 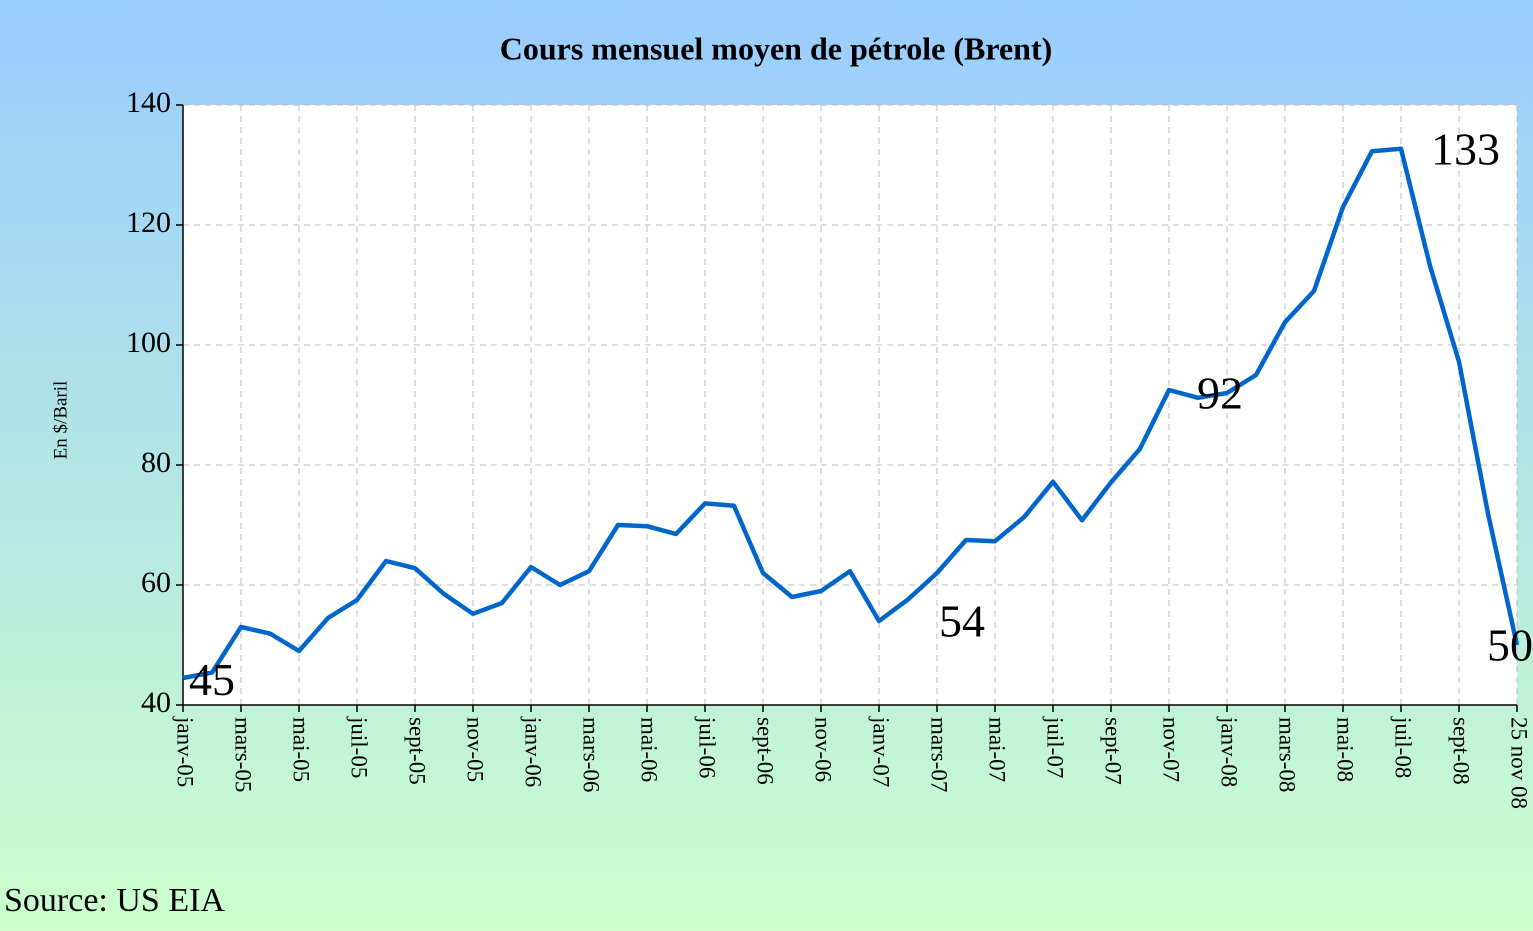 What do you see at coordinates (156, 582) in the screenshot?
I see `y-tick-label: 60` at bounding box center [156, 582].